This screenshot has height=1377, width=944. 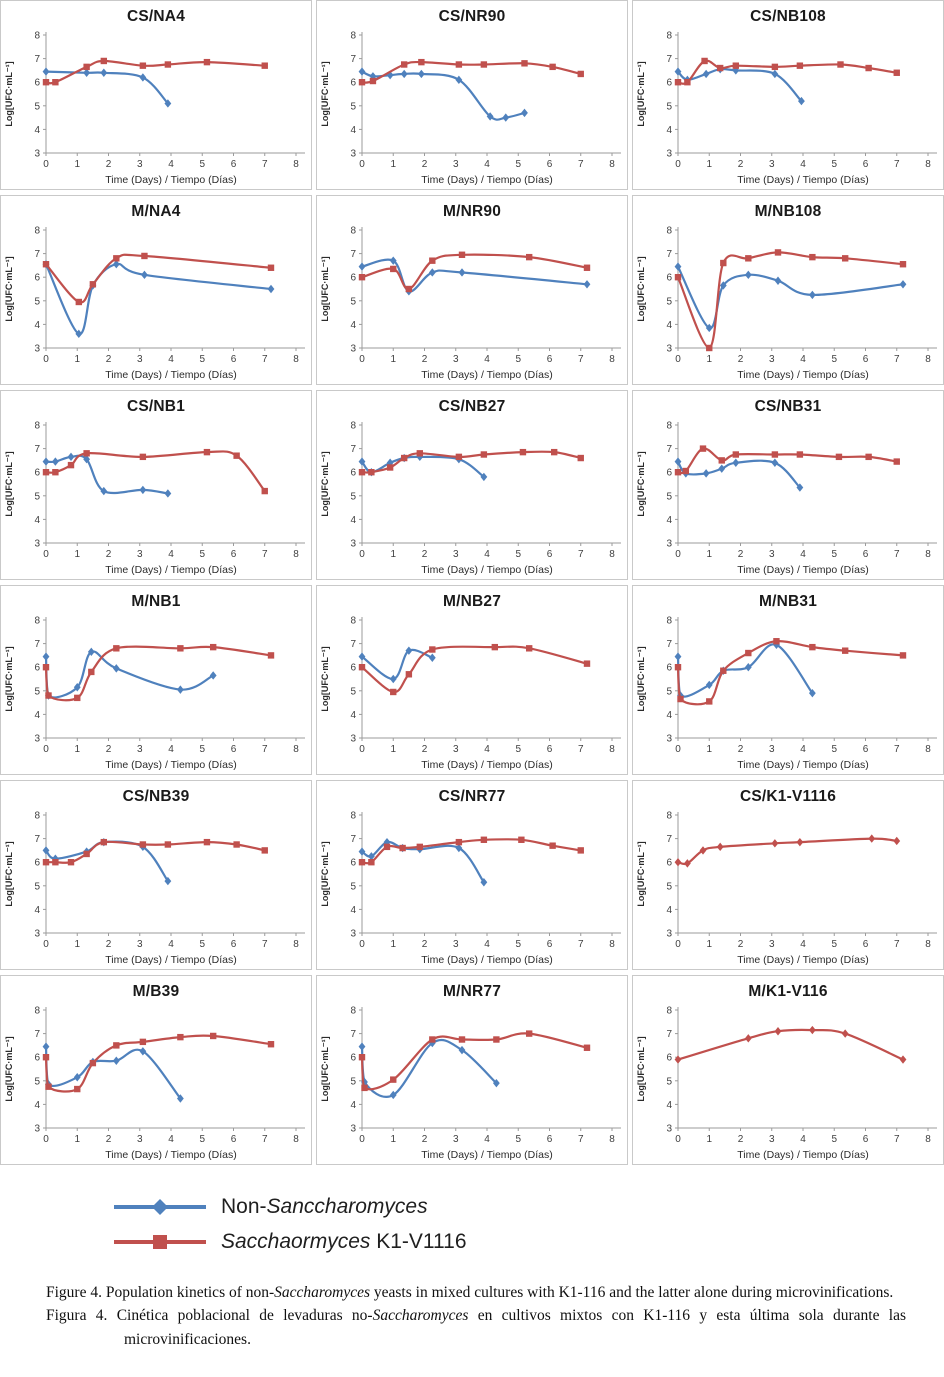 What do you see at coordinates (325, 93) in the screenshot?
I see `y-axis-label: Log[UFC·mL⁻¹]` at bounding box center [325, 93].